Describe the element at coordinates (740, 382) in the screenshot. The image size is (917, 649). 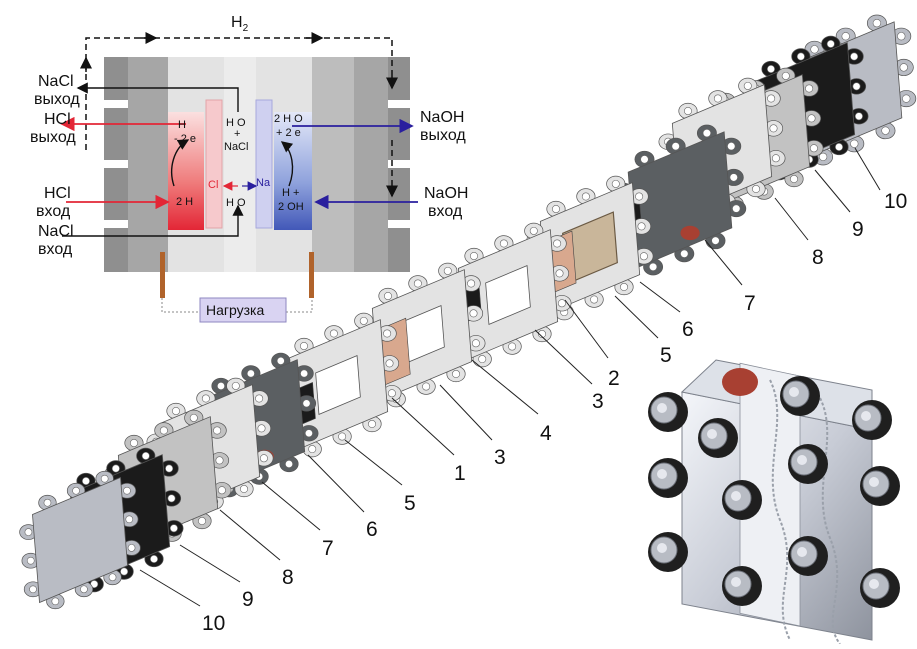
I see `assembled-membrane-window` at that location.